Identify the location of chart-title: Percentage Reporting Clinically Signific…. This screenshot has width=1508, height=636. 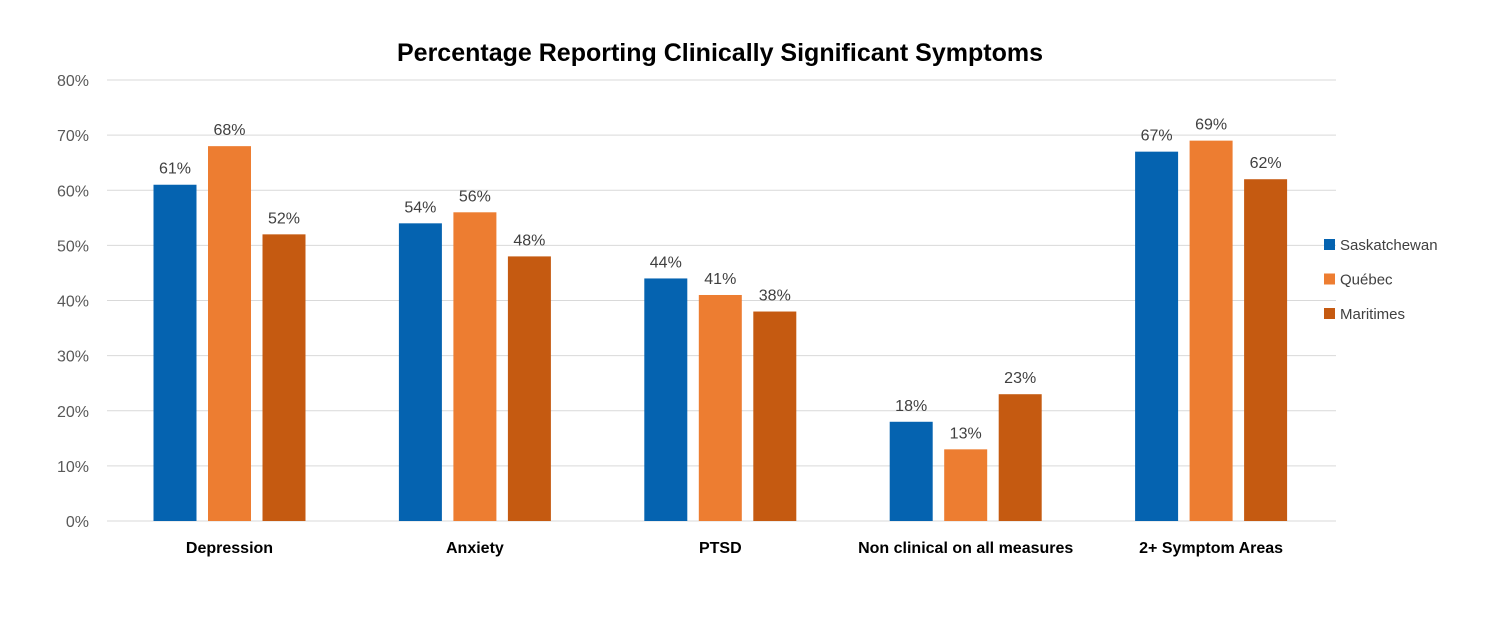
(720, 53).